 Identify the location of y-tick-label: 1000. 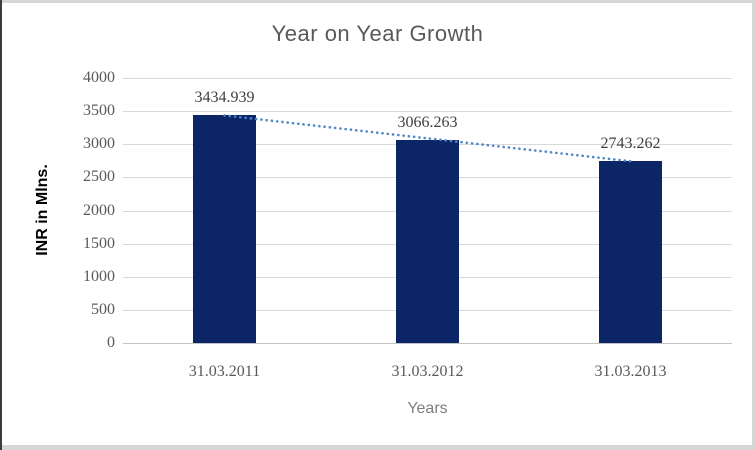
(99, 276).